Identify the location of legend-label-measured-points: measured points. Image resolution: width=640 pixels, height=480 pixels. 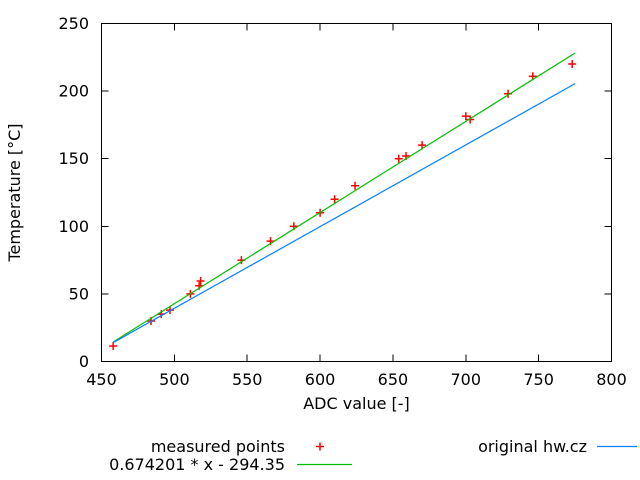
(218, 446).